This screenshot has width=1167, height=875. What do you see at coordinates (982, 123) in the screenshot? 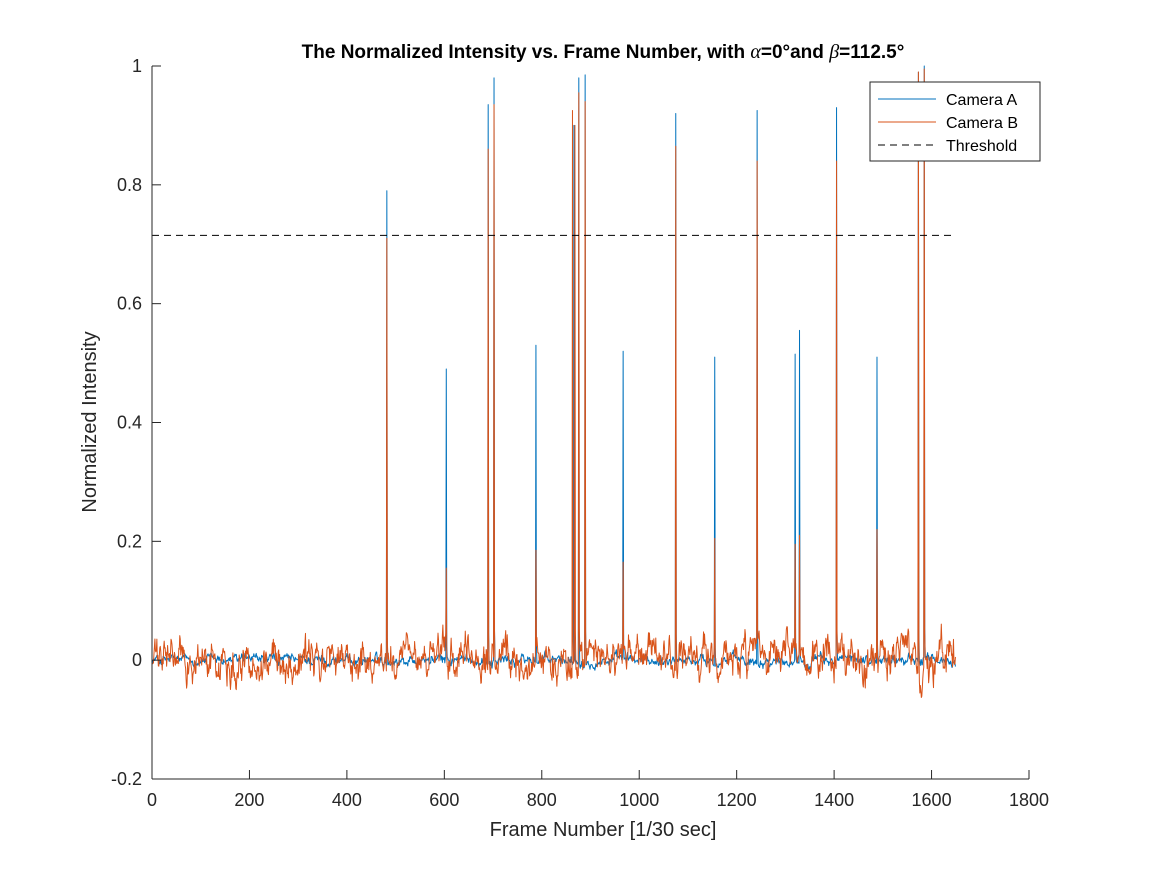
I see `legend-label-camera-b: Camera B` at bounding box center [982, 123].